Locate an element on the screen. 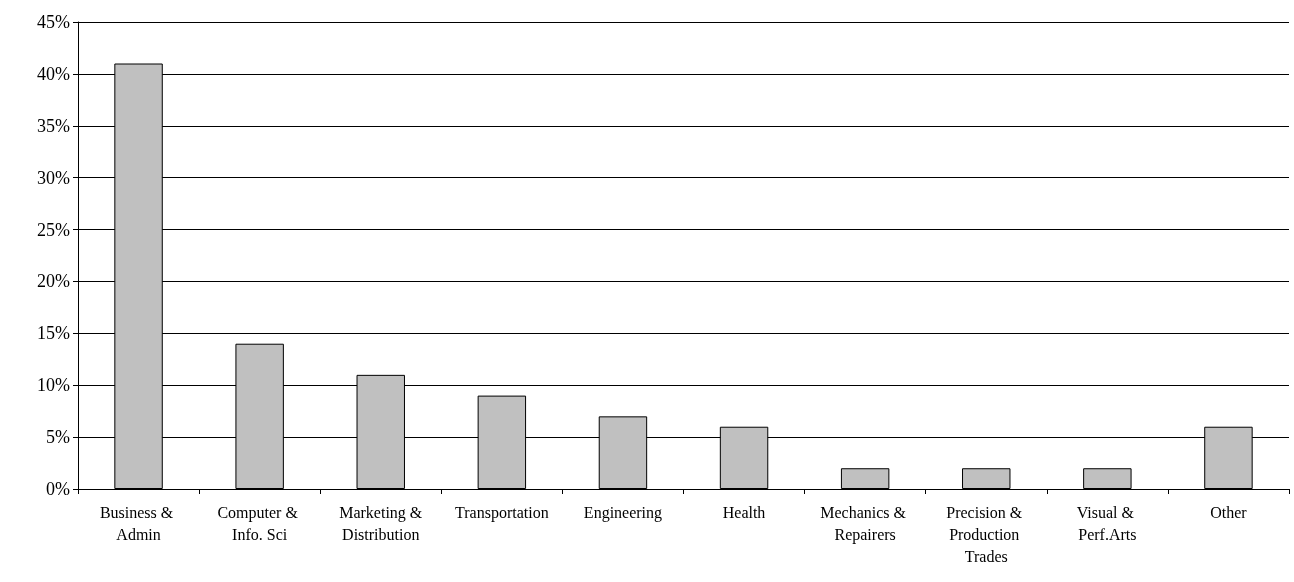 The image size is (1294, 582). x-tick-label: Precision & Production Trades is located at coordinates (986, 534).